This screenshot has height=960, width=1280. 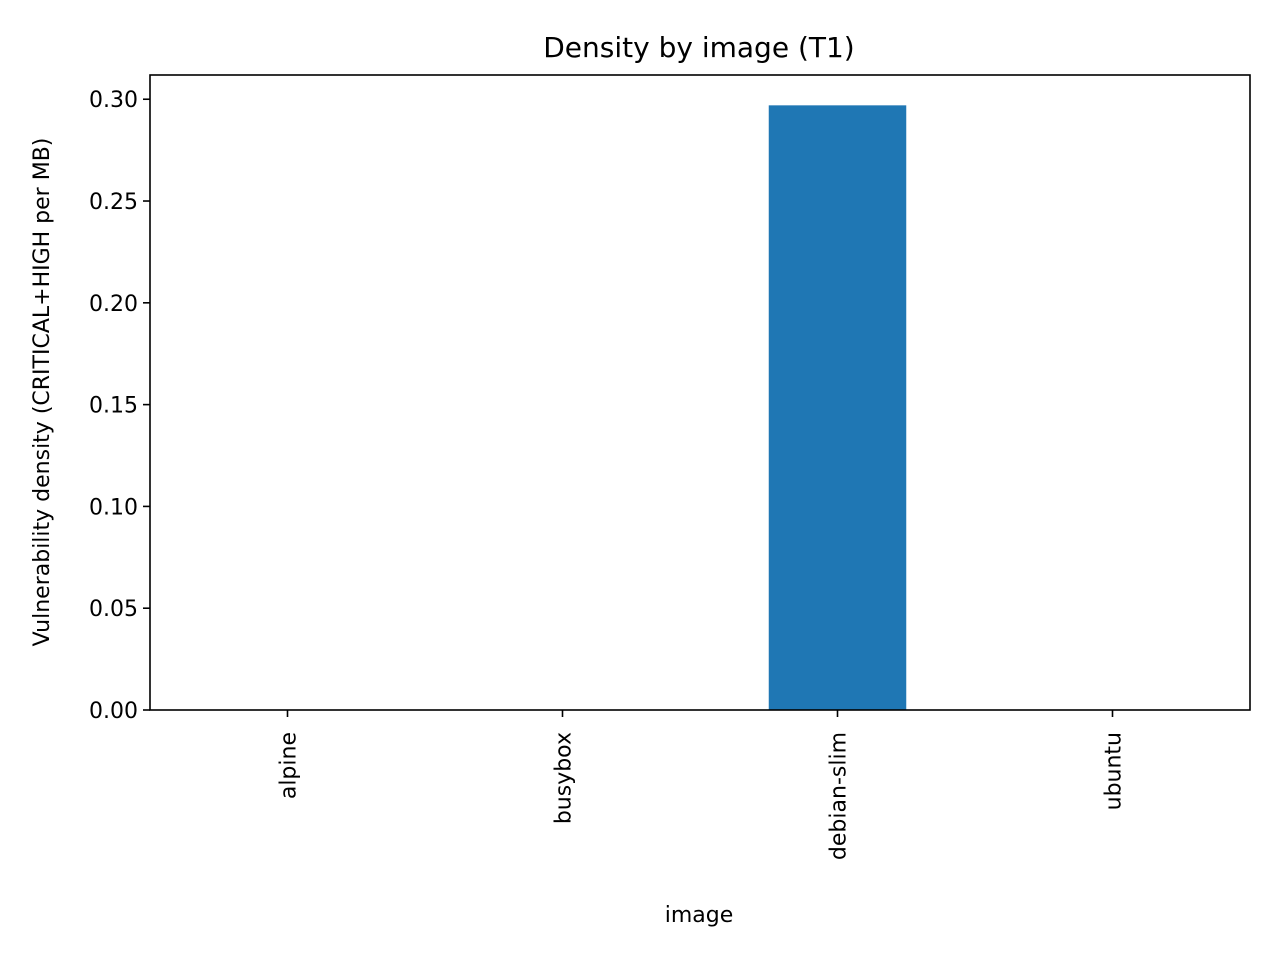 What do you see at coordinates (113, 406) in the screenshot?
I see `y-tick-label: 0.15` at bounding box center [113, 406].